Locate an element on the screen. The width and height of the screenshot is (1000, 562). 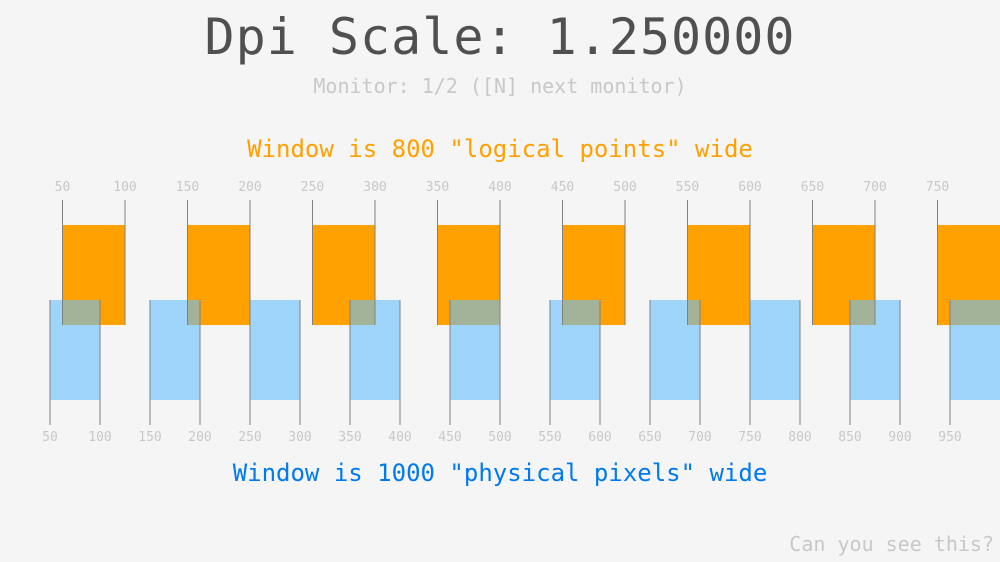
logical-tick-label: 700 is located at coordinates (874, 187).